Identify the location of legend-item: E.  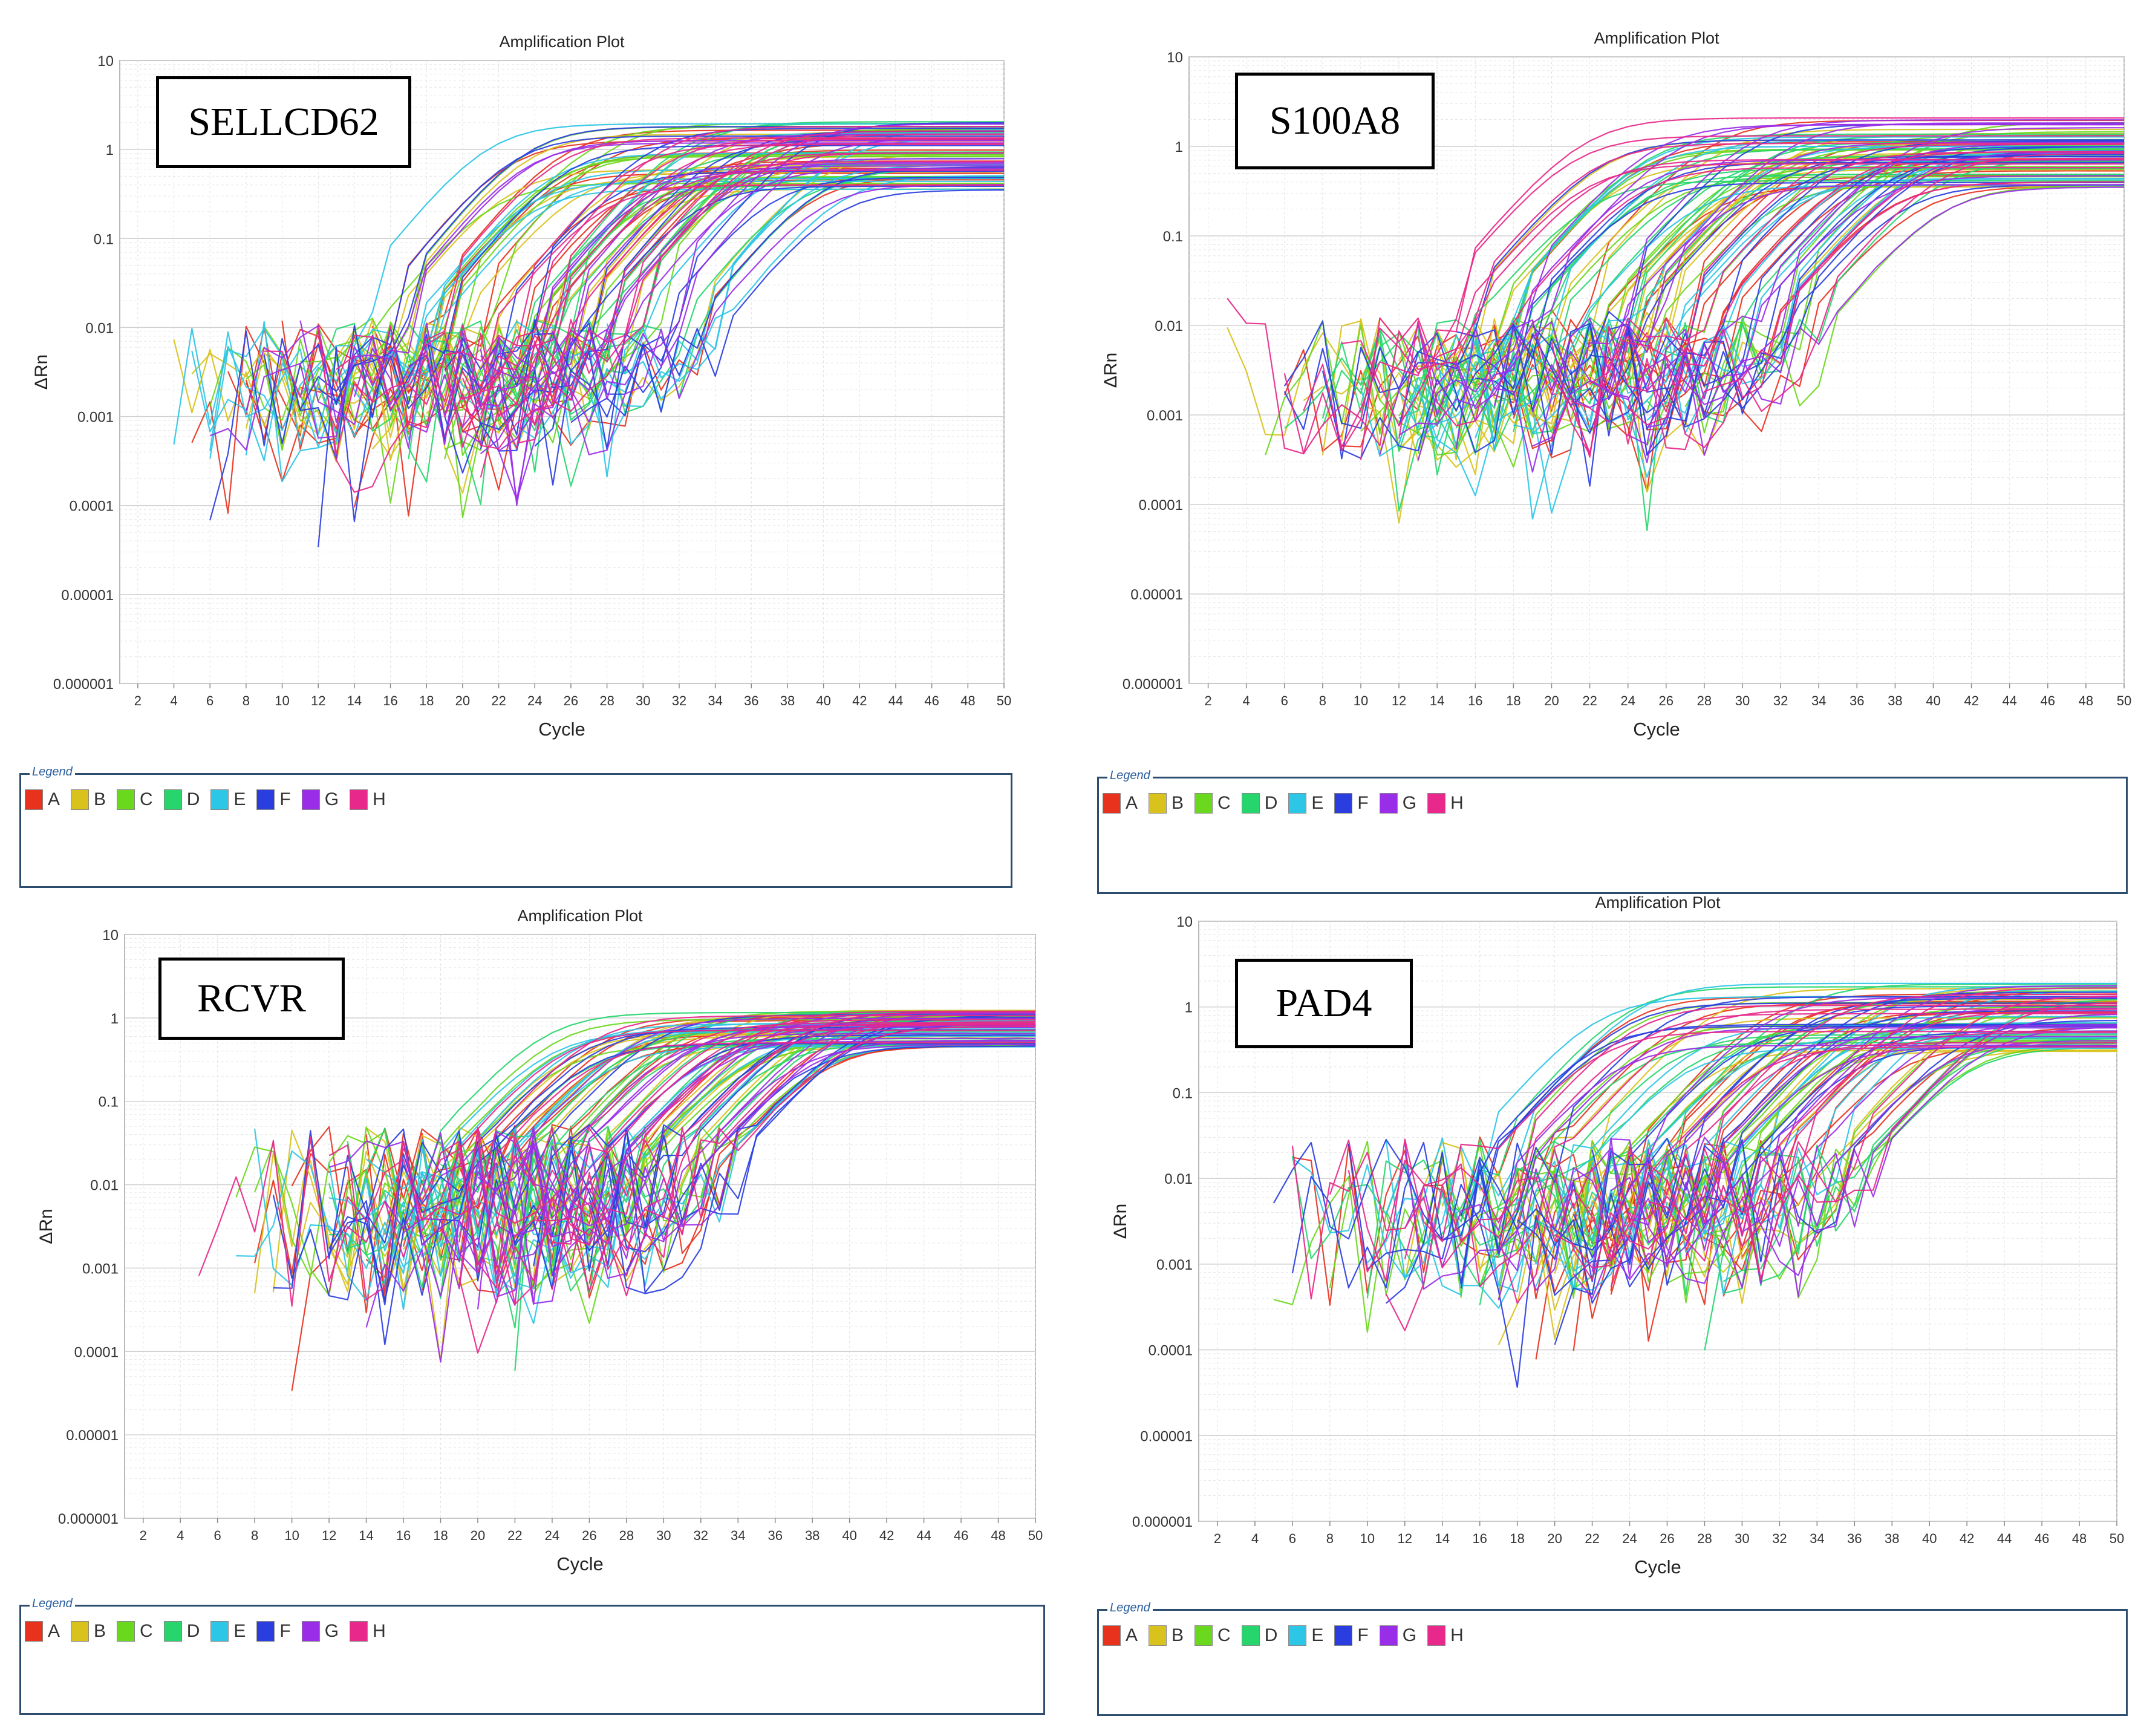
(1305, 1635).